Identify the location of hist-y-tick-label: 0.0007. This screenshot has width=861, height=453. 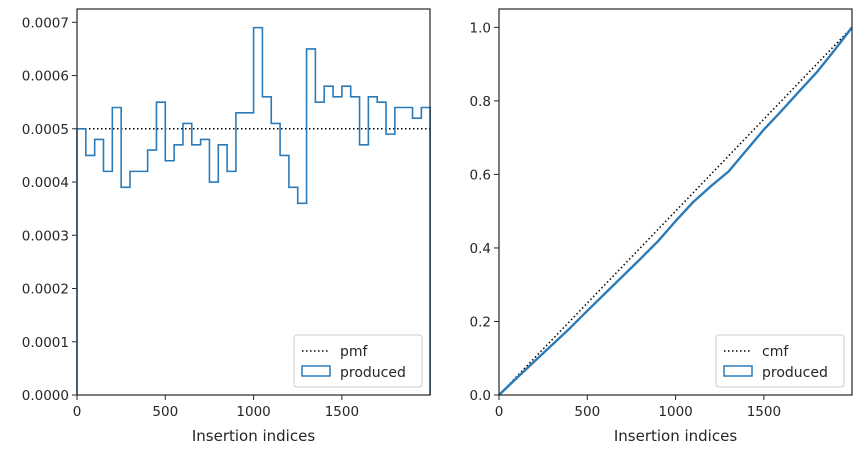
(45, 23).